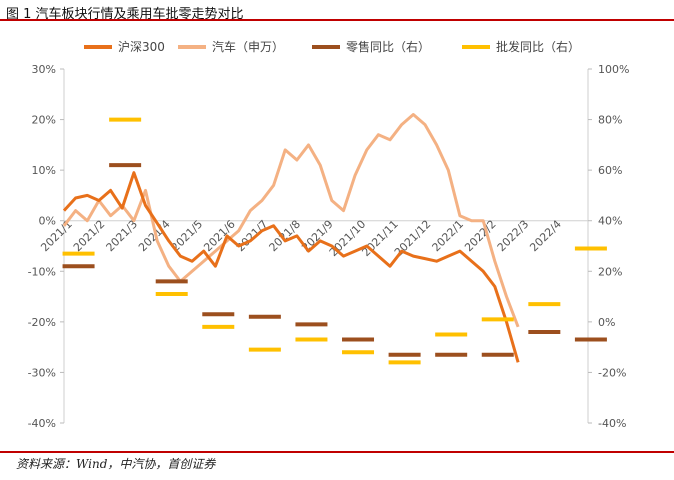 Image resolution: width=674 pixels, height=480 pixels. What do you see at coordinates (613, 69) in the screenshot?
I see `right-tick-label: 100%` at bounding box center [613, 69].